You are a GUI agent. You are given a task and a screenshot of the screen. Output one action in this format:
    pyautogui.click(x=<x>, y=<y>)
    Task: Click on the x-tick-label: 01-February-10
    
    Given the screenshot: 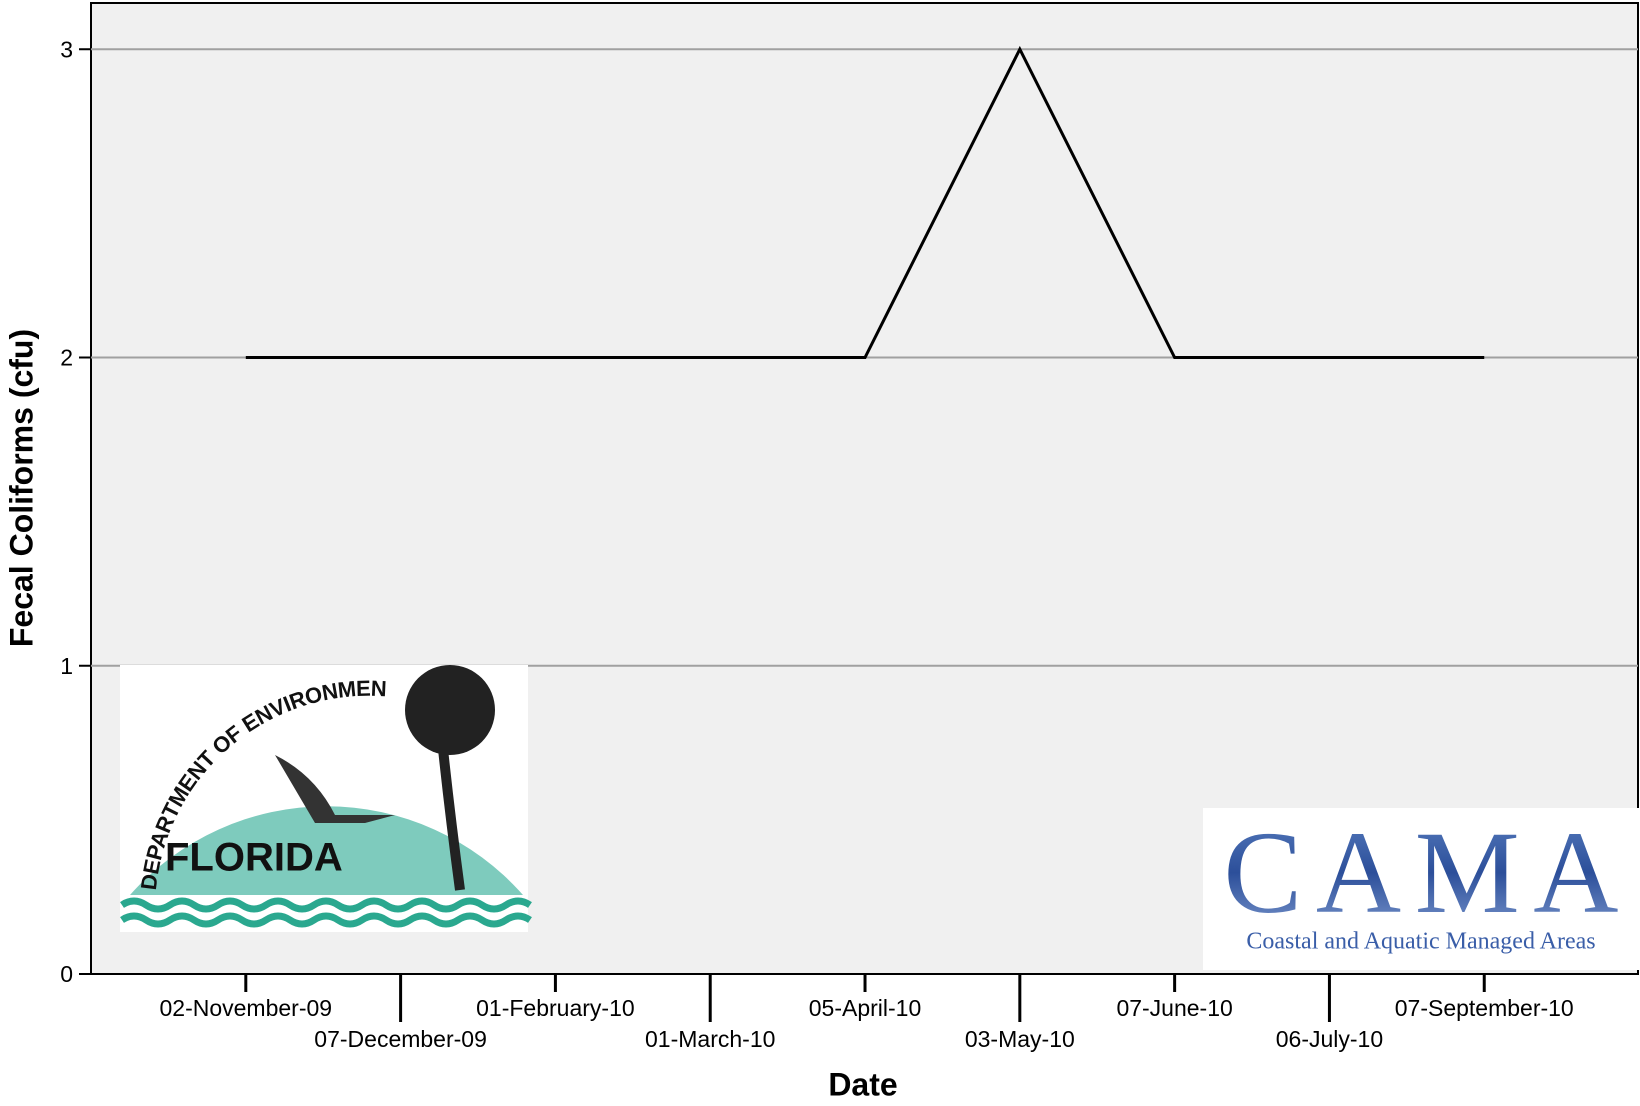 What is the action you would take?
    pyautogui.click(x=555, y=1008)
    